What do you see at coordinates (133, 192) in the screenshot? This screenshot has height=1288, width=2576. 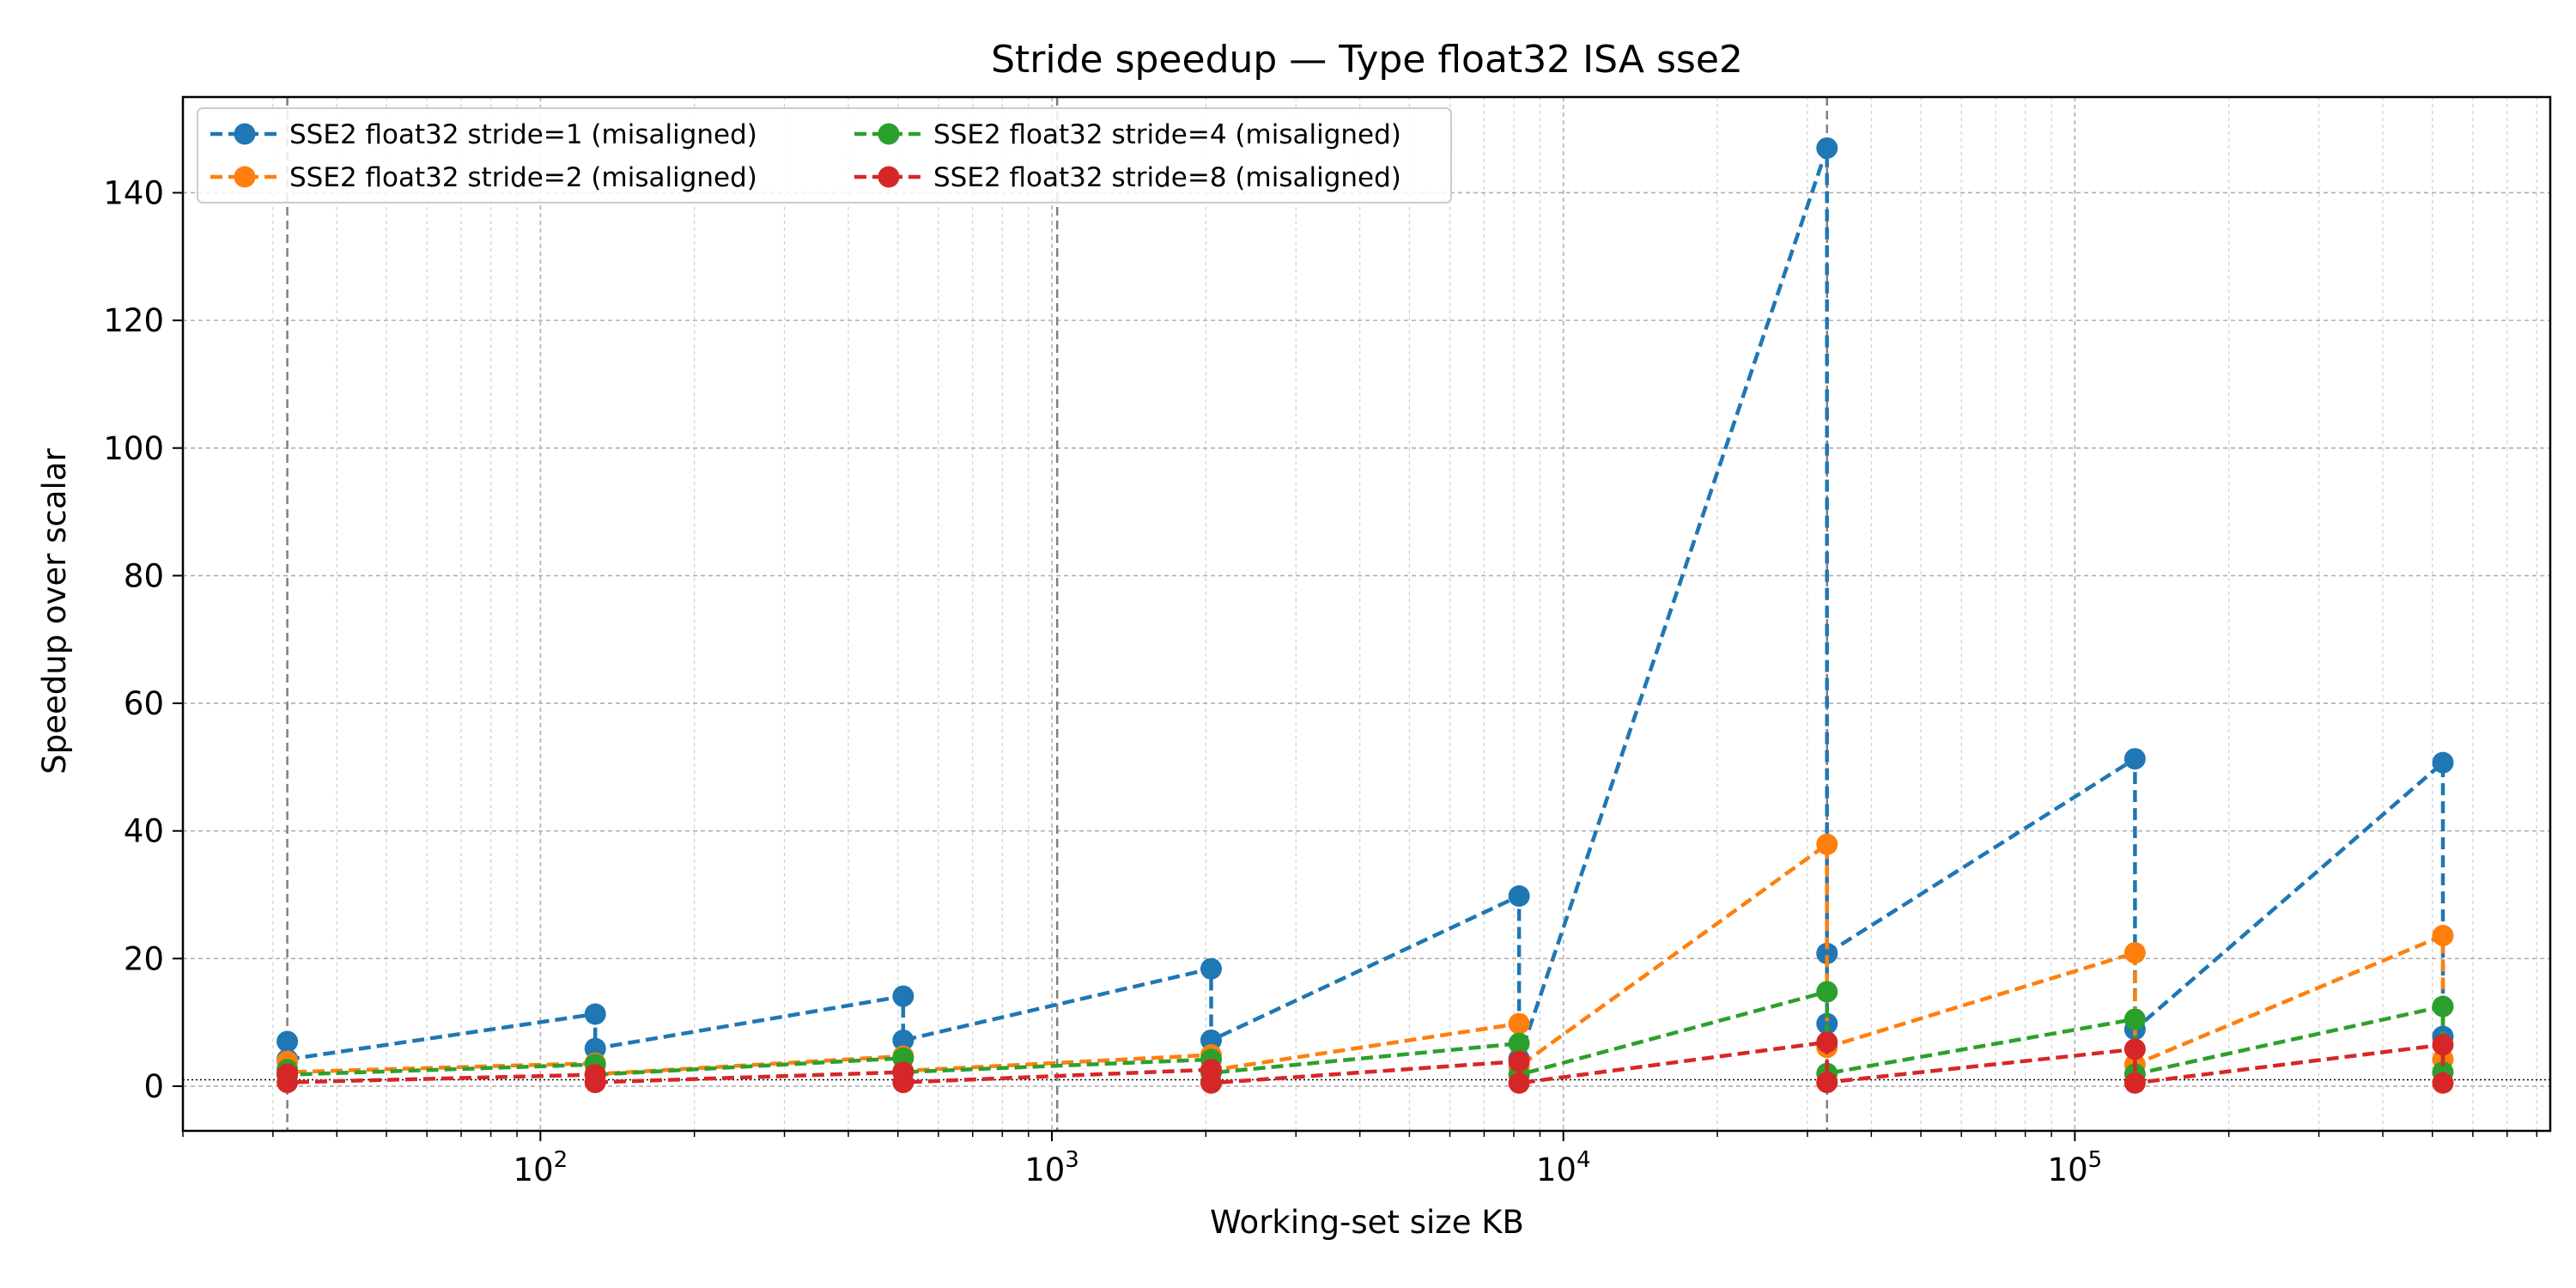 I see `y-tick-label: 140` at bounding box center [133, 192].